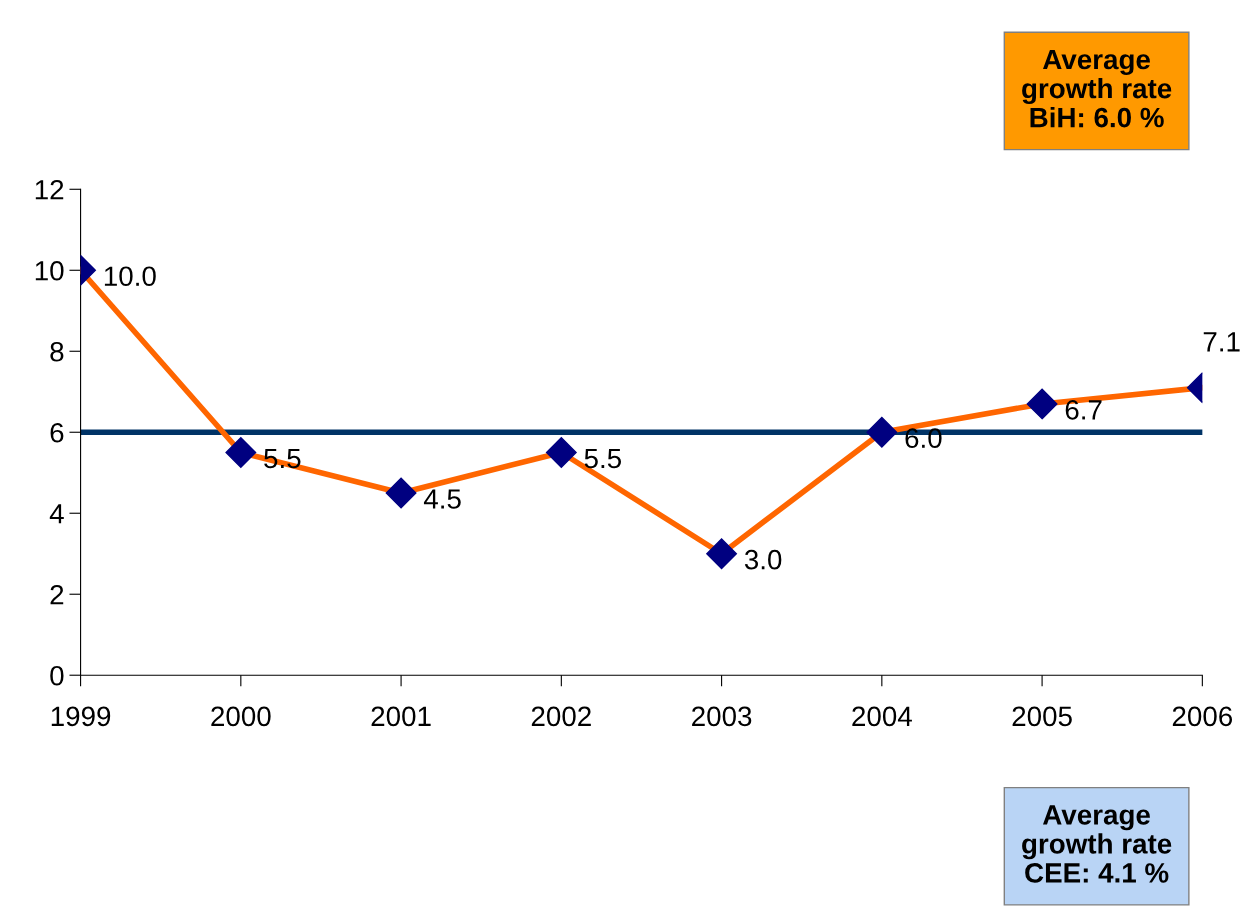 The image size is (1259, 910). What do you see at coordinates (57, 594) in the screenshot?
I see `y-tick-label: 2` at bounding box center [57, 594].